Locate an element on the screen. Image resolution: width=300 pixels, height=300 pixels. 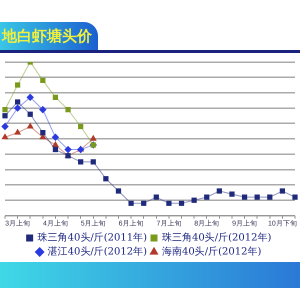
legend-label: 海南40头/斤(2012年) is located at coordinates (212, 252).